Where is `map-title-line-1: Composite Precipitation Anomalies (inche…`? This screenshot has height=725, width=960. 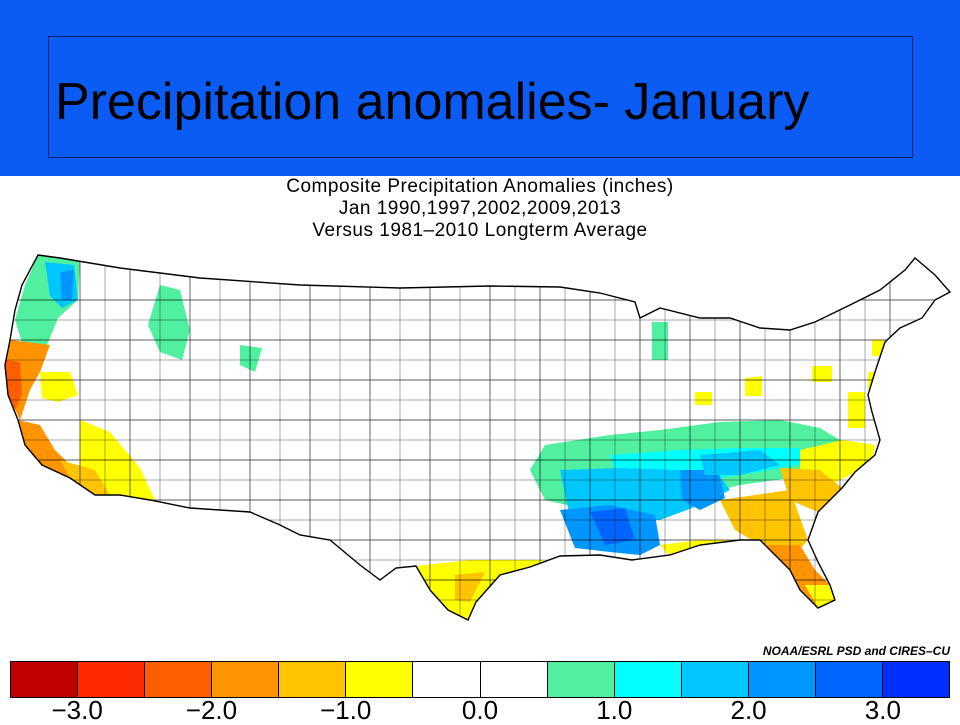
map-title-line-1: Composite Precipitation Anomalies (inche… is located at coordinates (480, 186).